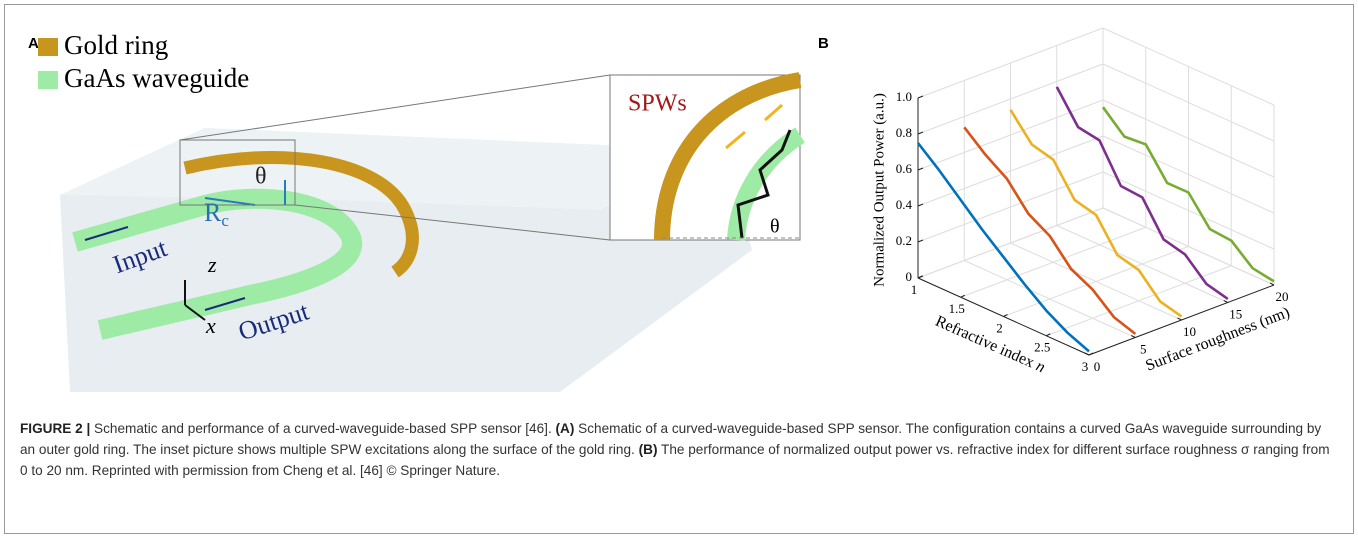  Describe the element at coordinates (999, 327) in the screenshot. I see `x-tick-label: 2` at that location.